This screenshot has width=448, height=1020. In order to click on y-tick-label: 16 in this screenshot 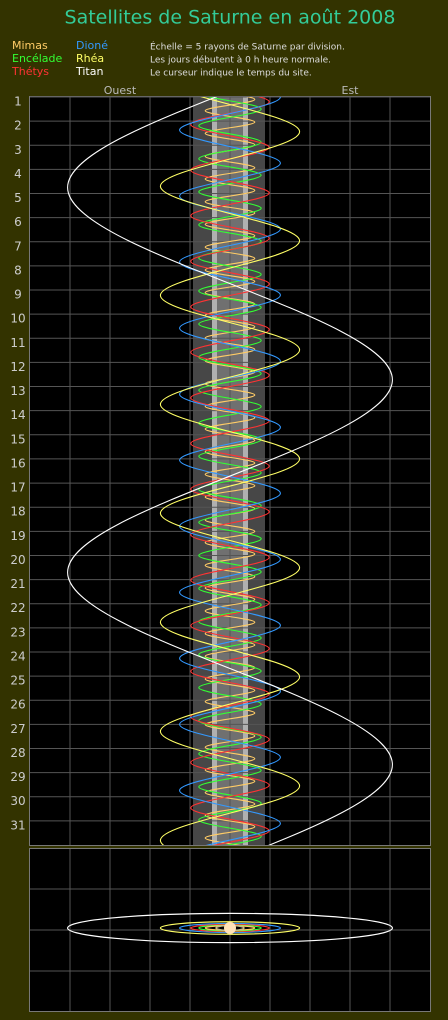, I will do `click(17, 463)`.